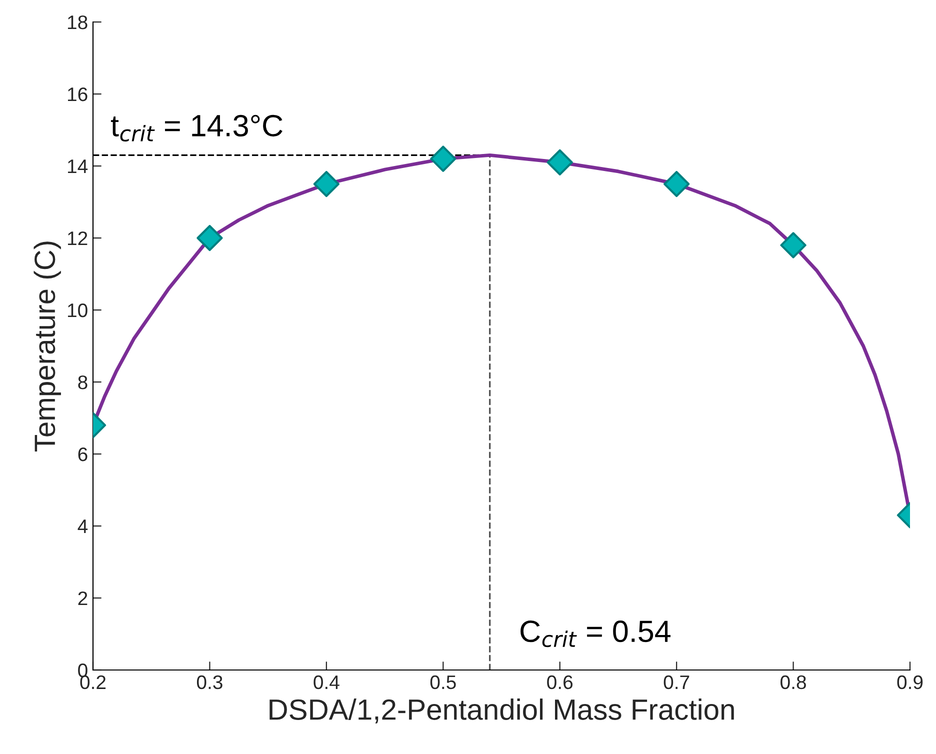 Image resolution: width=936 pixels, height=754 pixels. Describe the element at coordinates (83, 382) in the screenshot. I see `y-tick-label: 8` at that location.